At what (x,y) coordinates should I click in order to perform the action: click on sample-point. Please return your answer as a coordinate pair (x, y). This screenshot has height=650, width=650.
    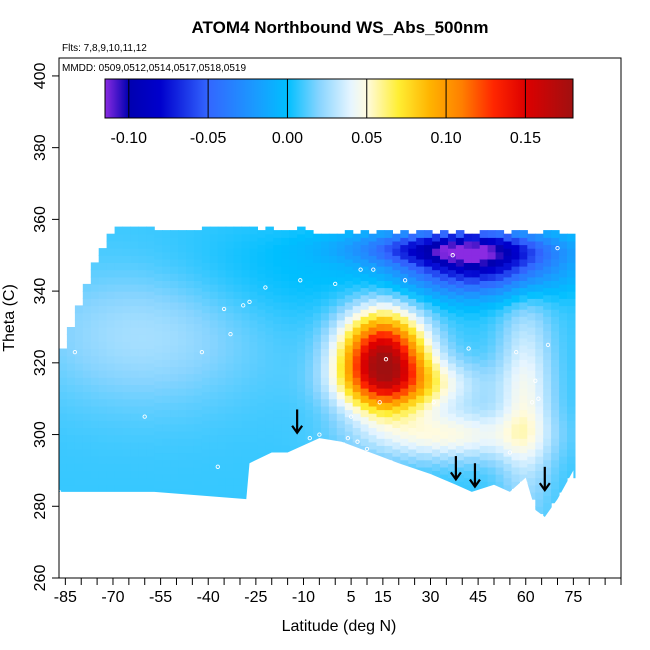
    Looking at the image, I should click on (360, 269).